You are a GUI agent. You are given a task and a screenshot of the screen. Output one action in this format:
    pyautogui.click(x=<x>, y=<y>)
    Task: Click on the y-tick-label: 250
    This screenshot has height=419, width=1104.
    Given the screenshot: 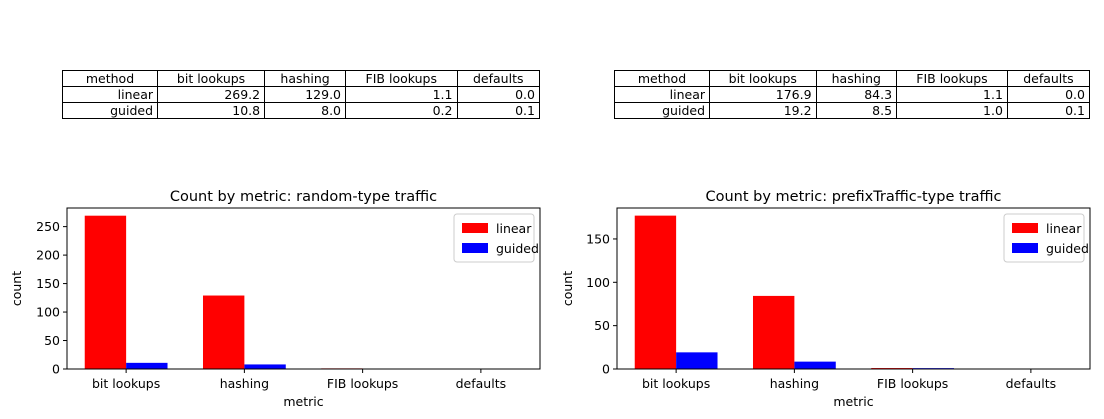 What is the action you would take?
    pyautogui.click(x=48, y=226)
    